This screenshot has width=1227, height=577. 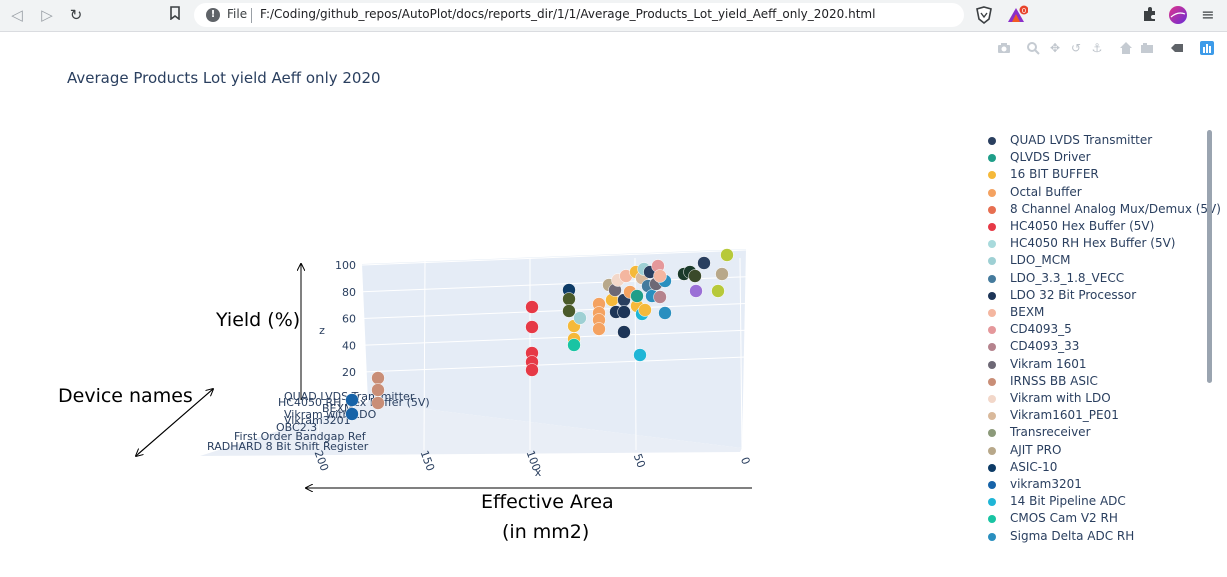 I want to click on y-tick-label: First Order Bandgap Ref, so click(x=300, y=436).